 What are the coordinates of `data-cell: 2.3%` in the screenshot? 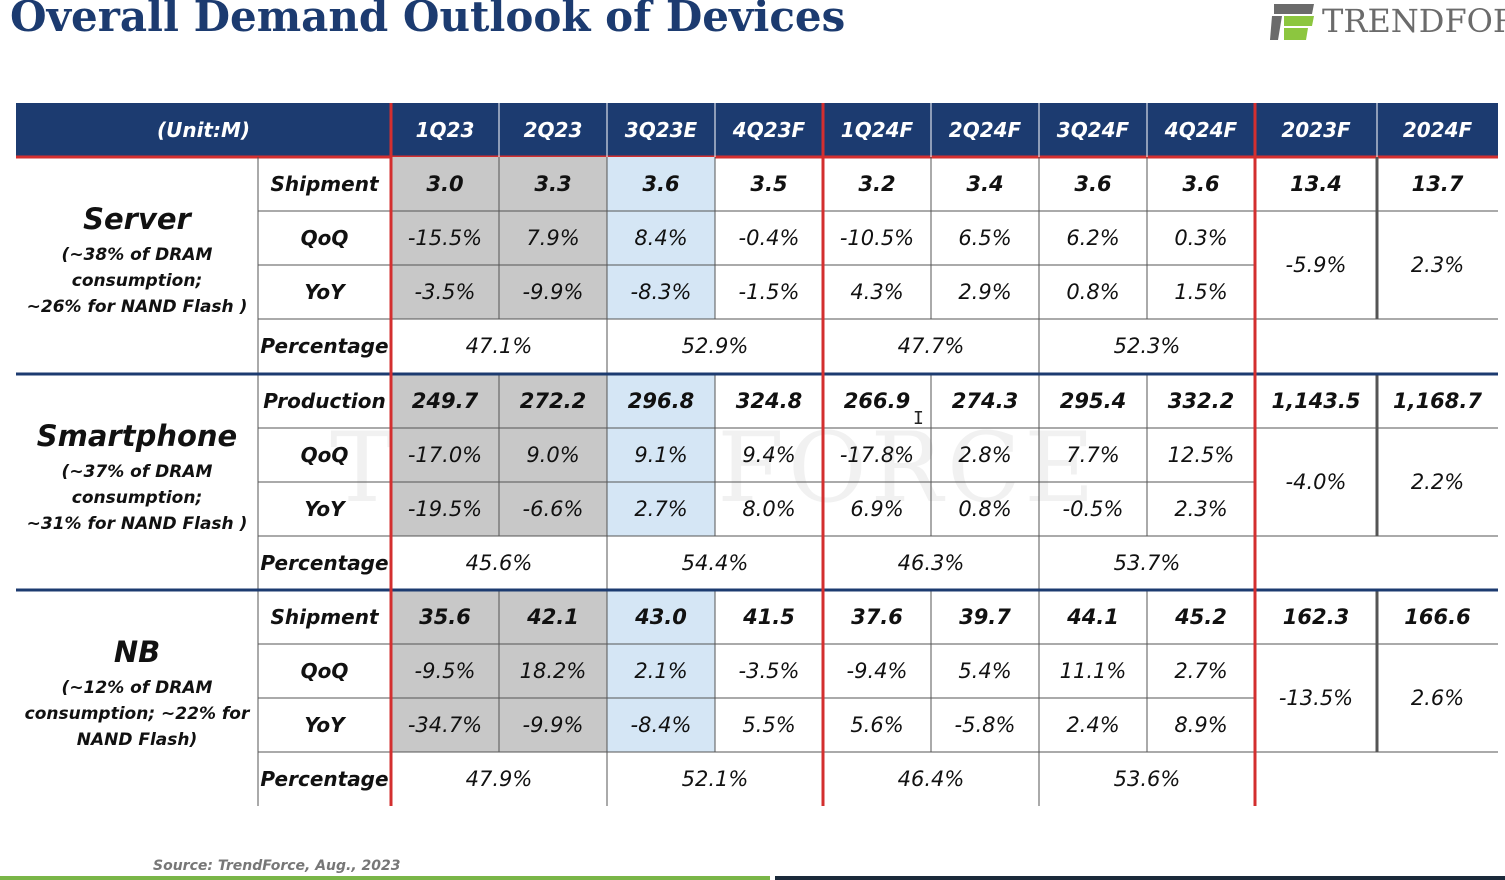 It's located at (1201, 509).